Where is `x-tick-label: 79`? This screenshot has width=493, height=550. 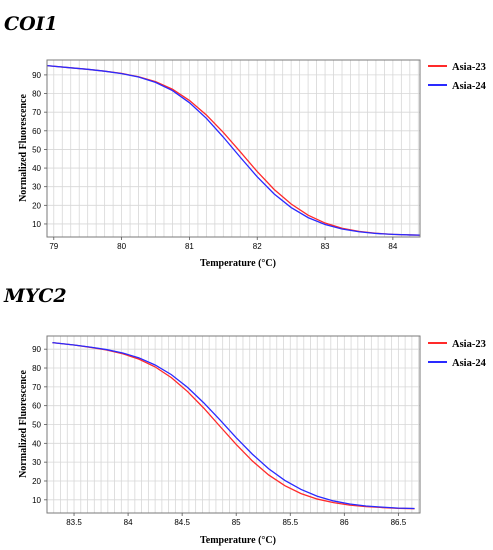 x-tick-label: 79 is located at coordinates (53, 246).